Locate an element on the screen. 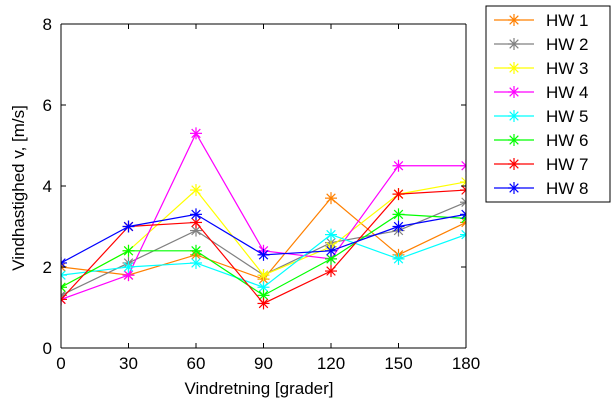 The width and height of the screenshot is (613, 407). legend-item: HW 3 is located at coordinates (541, 68).